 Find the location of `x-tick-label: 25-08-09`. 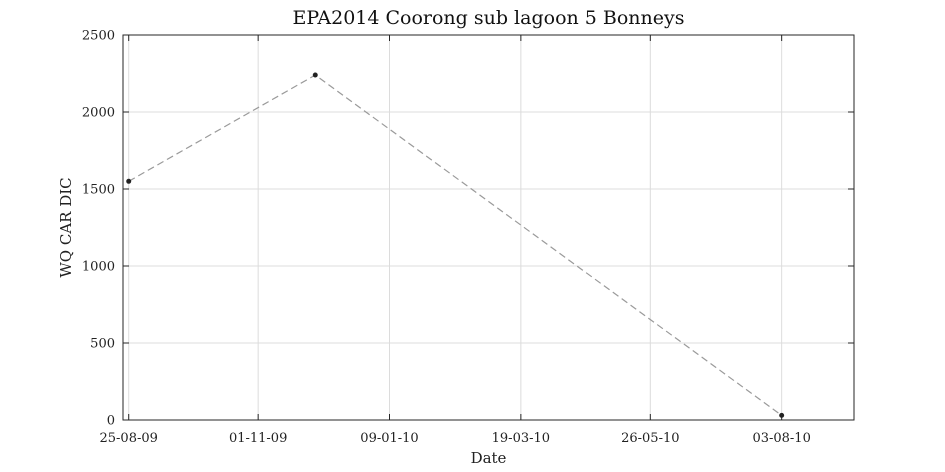

x-tick-label: 25-08-09 is located at coordinates (129, 438).